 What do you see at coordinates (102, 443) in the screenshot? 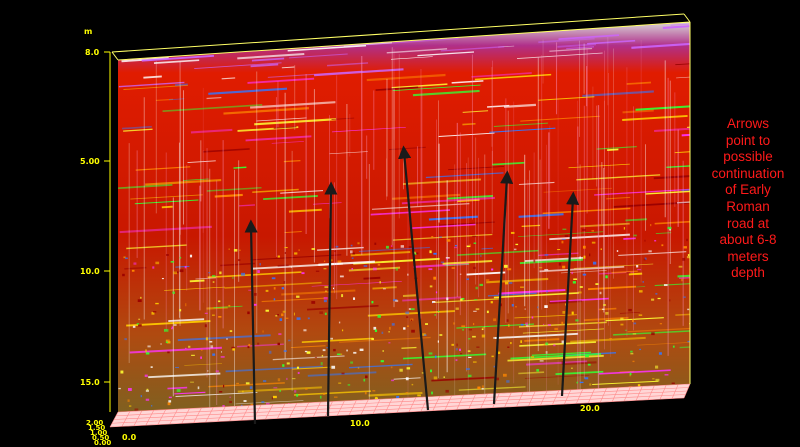
I see `stack-tick-label: 0.00` at bounding box center [102, 443].